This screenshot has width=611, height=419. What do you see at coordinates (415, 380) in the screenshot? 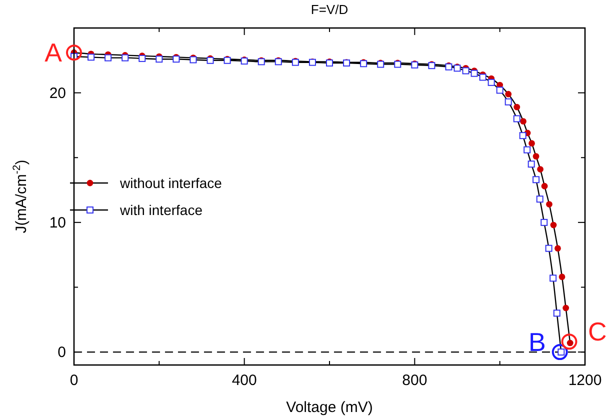
I see `x-tick-label: 800` at bounding box center [415, 380].